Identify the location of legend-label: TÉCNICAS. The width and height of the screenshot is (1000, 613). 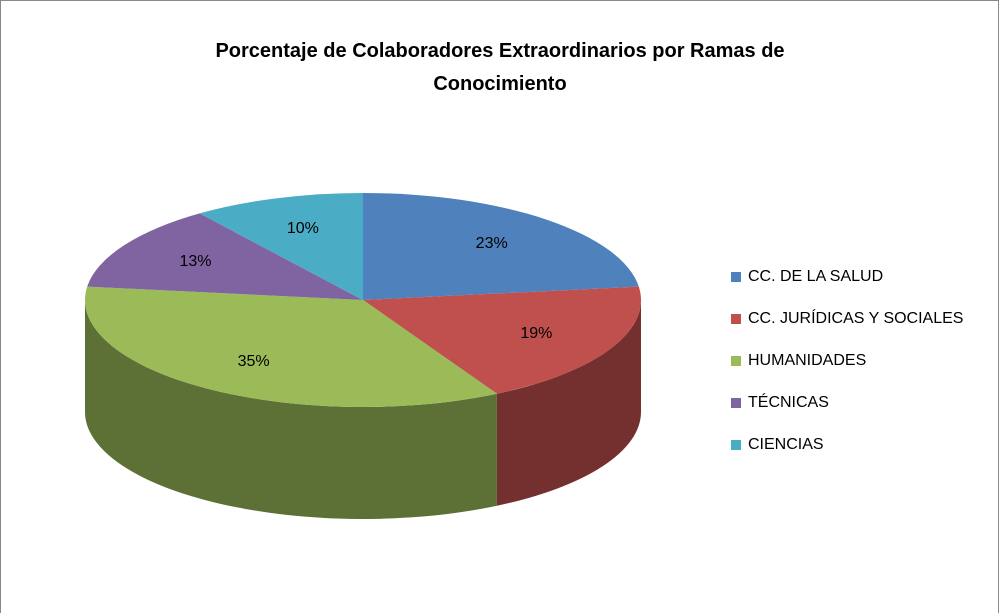
(788, 401).